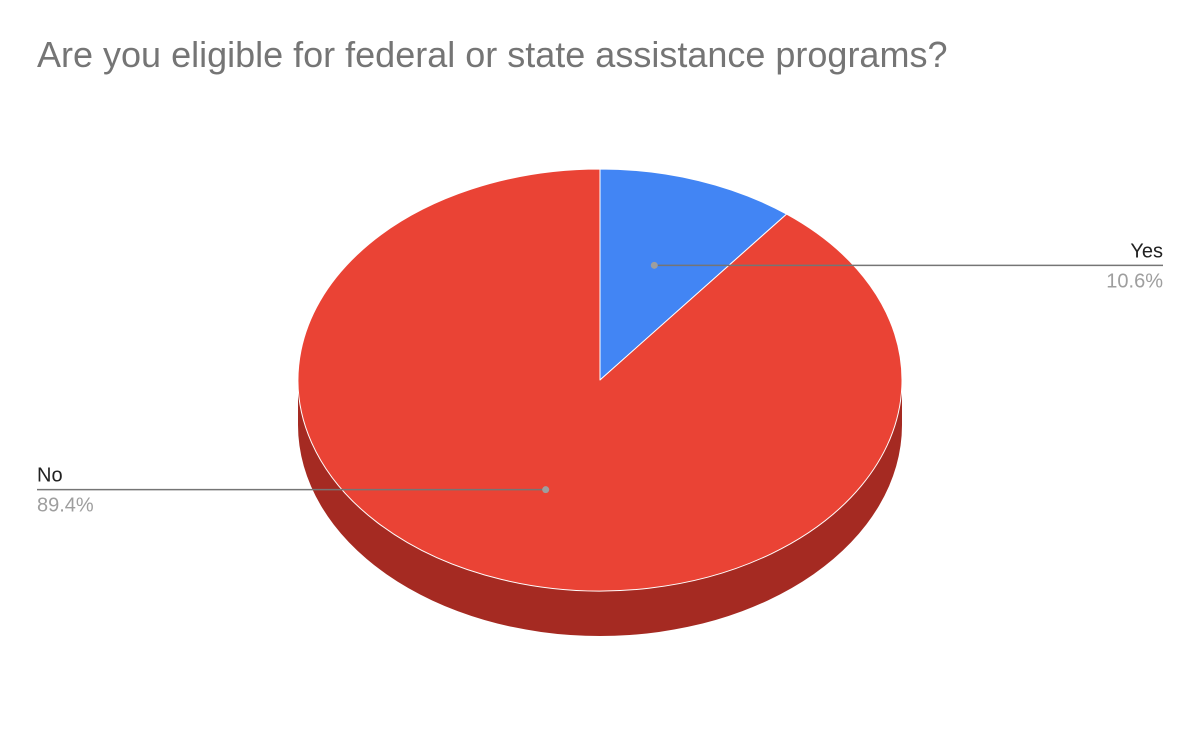 The width and height of the screenshot is (1200, 742). I want to click on slice-value-yes: 10.6%, so click(1134, 281).